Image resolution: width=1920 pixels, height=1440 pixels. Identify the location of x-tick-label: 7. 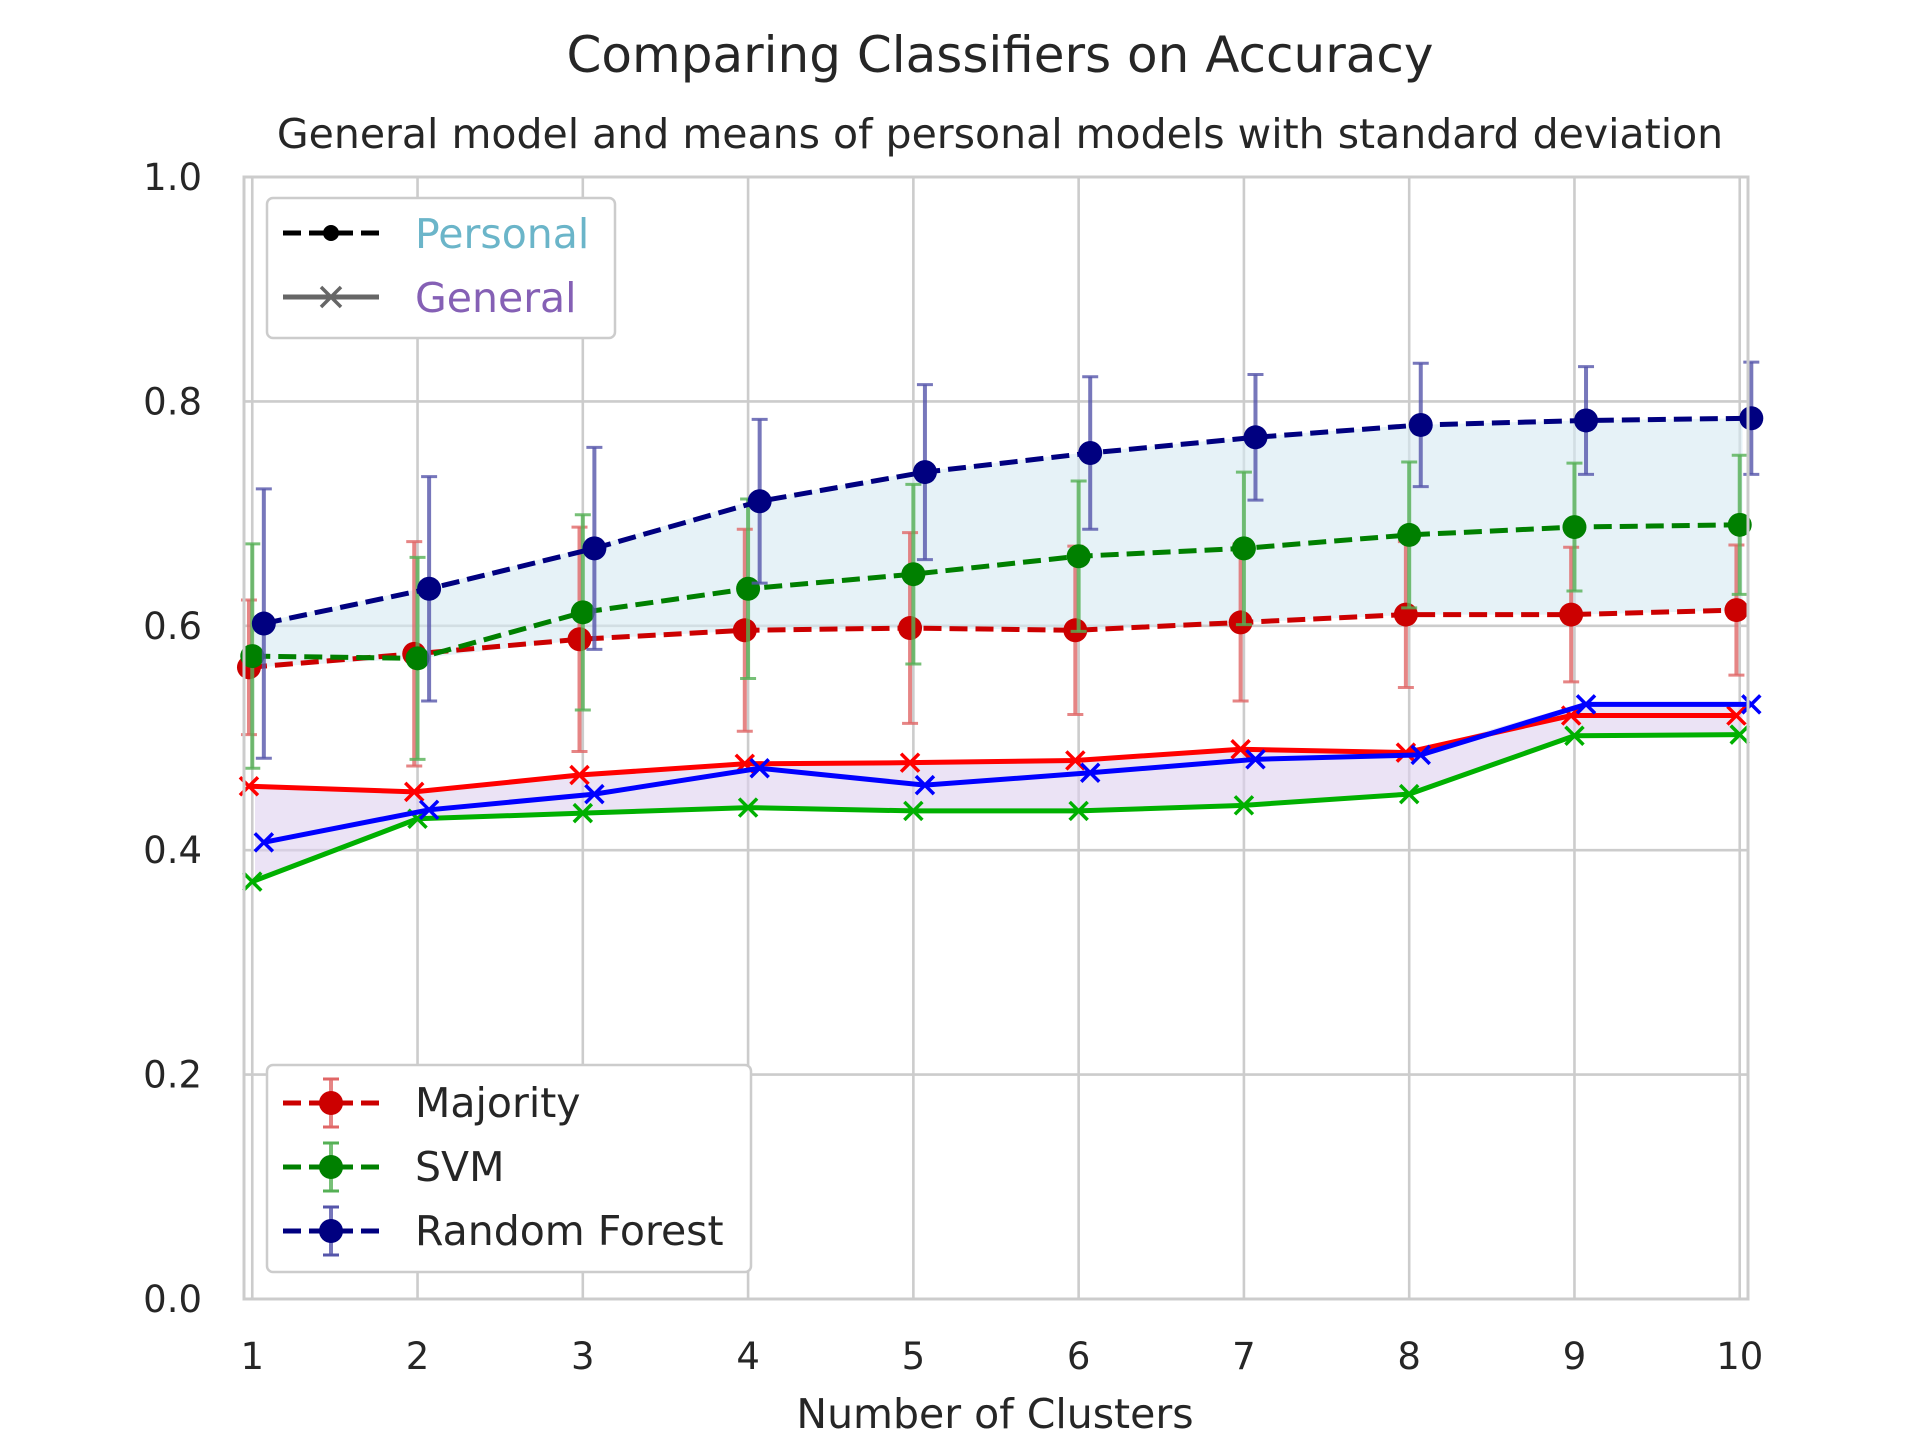
(1244, 1356).